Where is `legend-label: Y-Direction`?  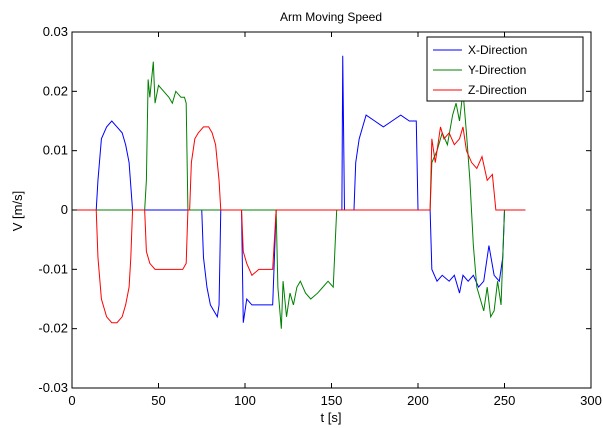 legend-label: Y-Direction is located at coordinates (497, 70).